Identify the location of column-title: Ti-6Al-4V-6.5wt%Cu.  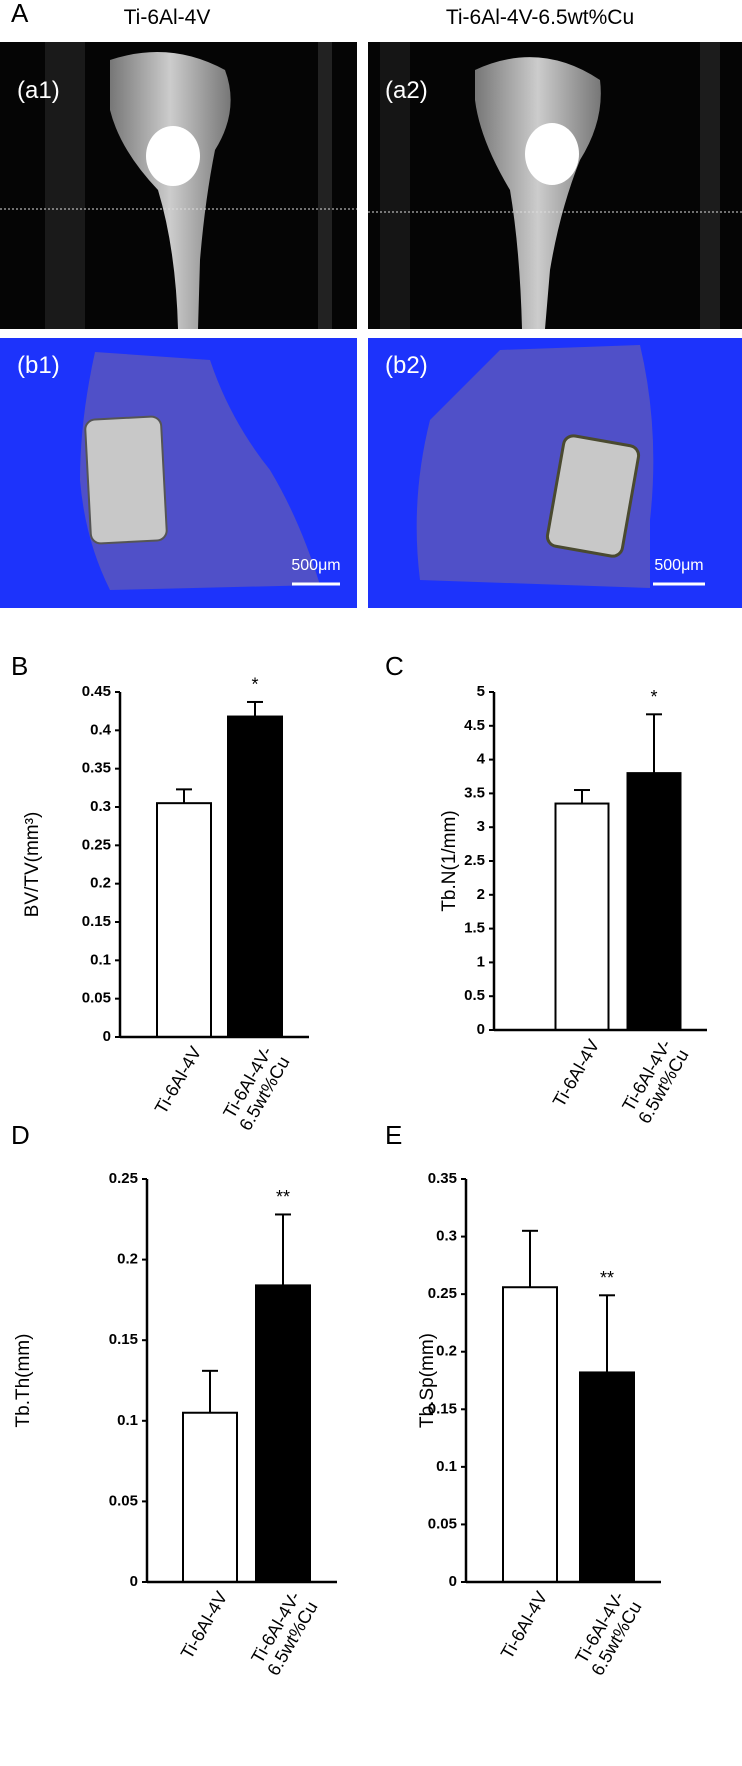
(540, 17).